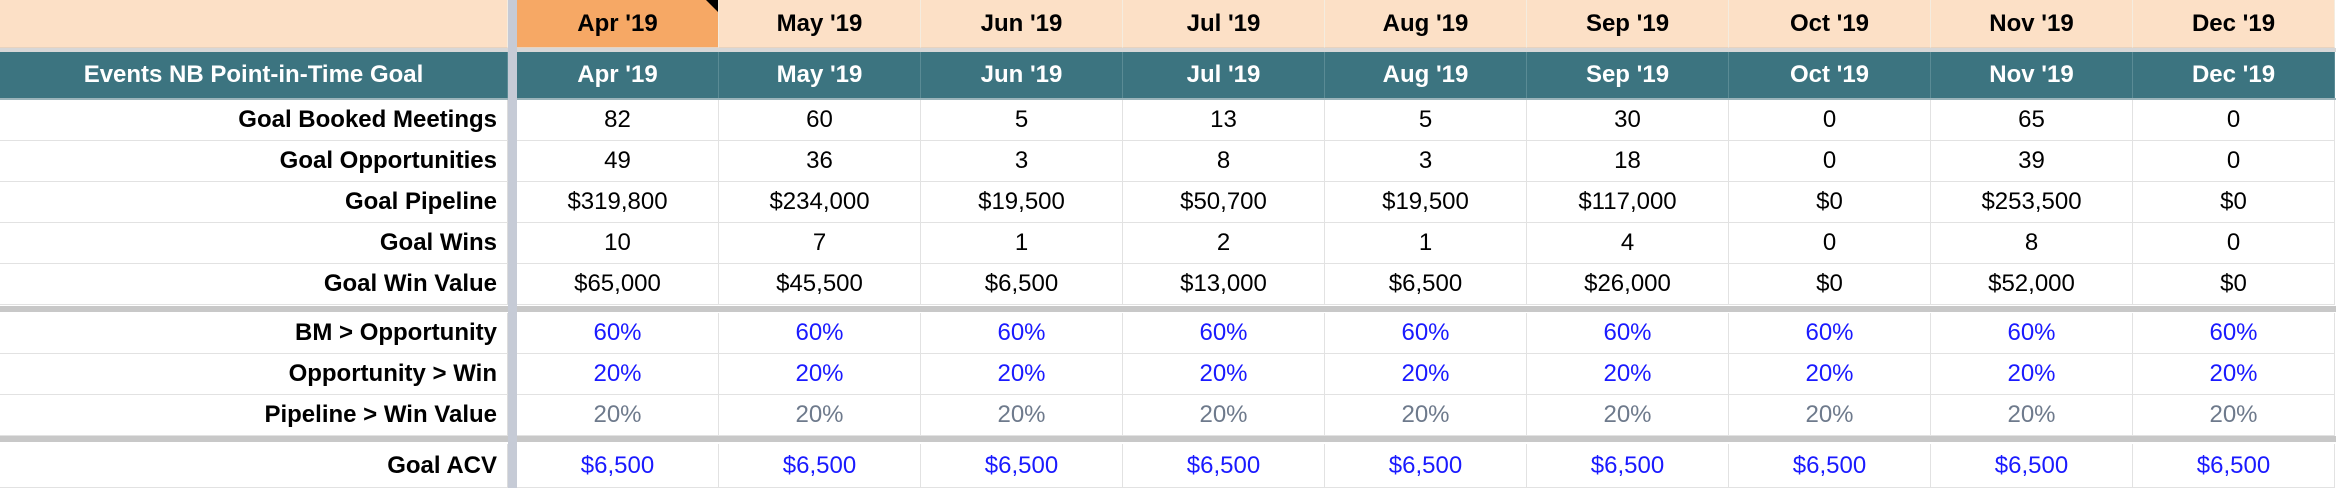  What do you see at coordinates (618, 202) in the screenshot?
I see `table-cell: $319,800` at bounding box center [618, 202].